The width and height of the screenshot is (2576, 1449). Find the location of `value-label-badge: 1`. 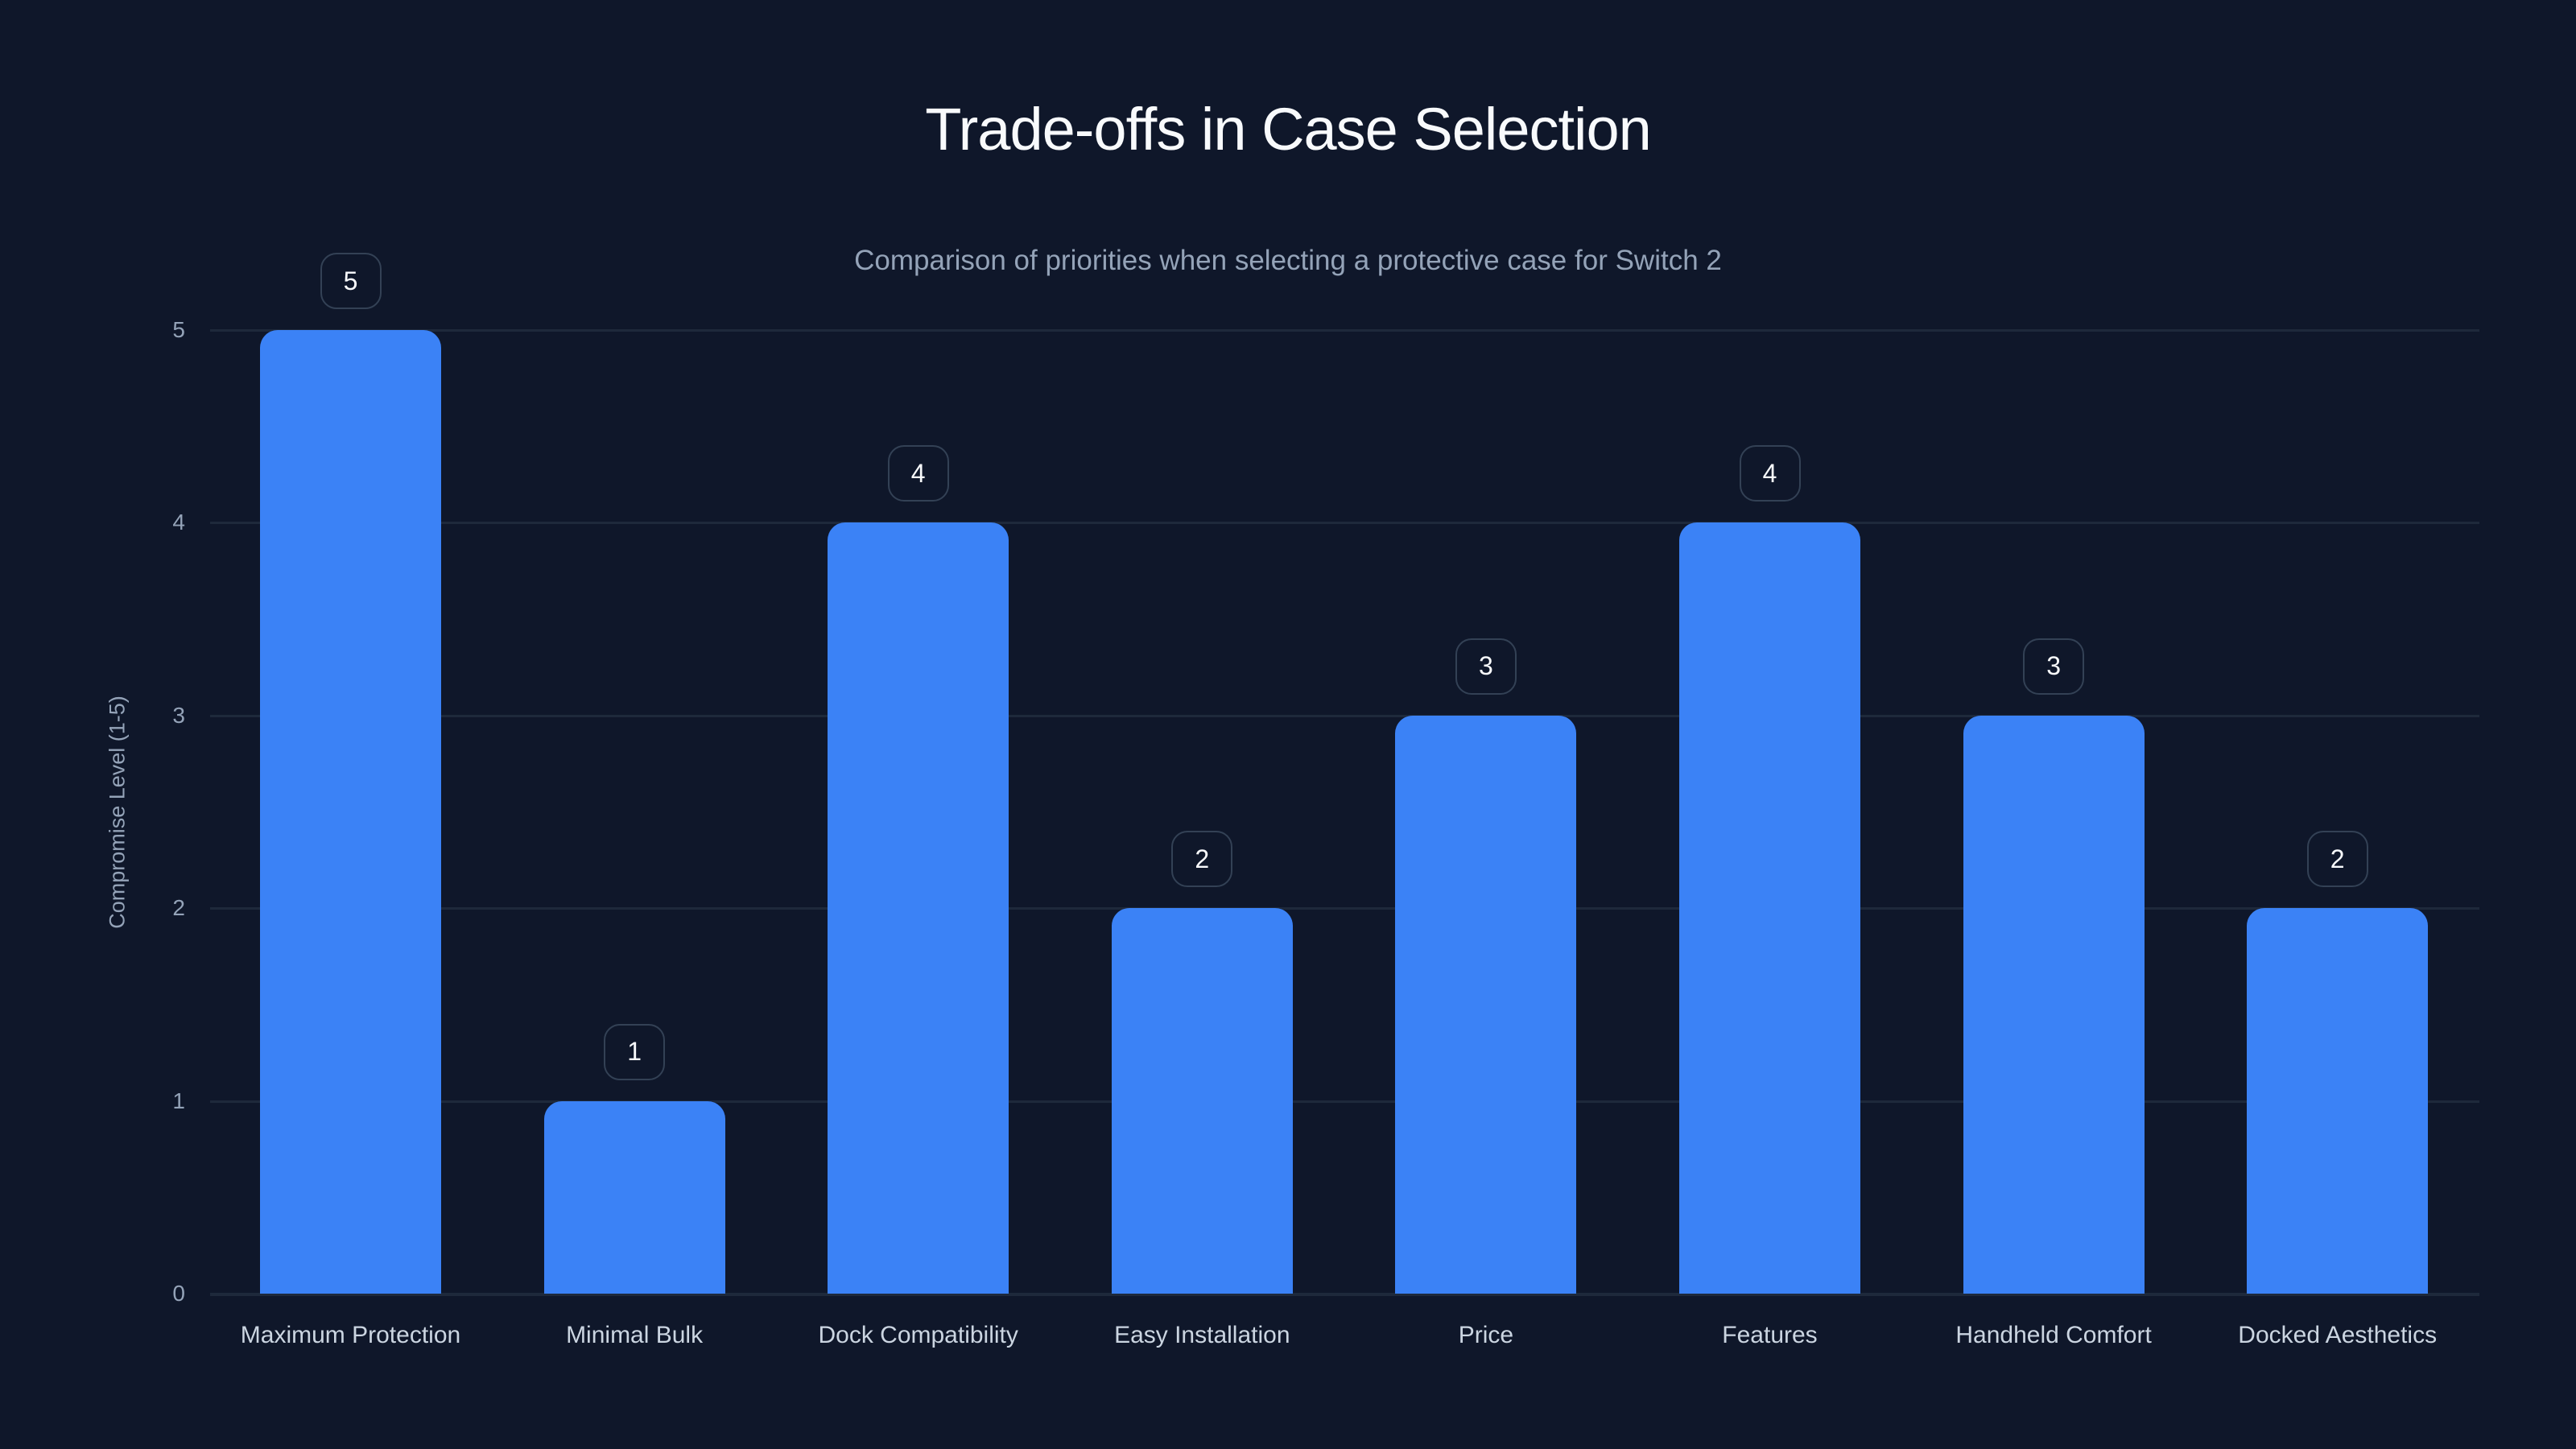

value-label-badge: 1 is located at coordinates (635, 1051).